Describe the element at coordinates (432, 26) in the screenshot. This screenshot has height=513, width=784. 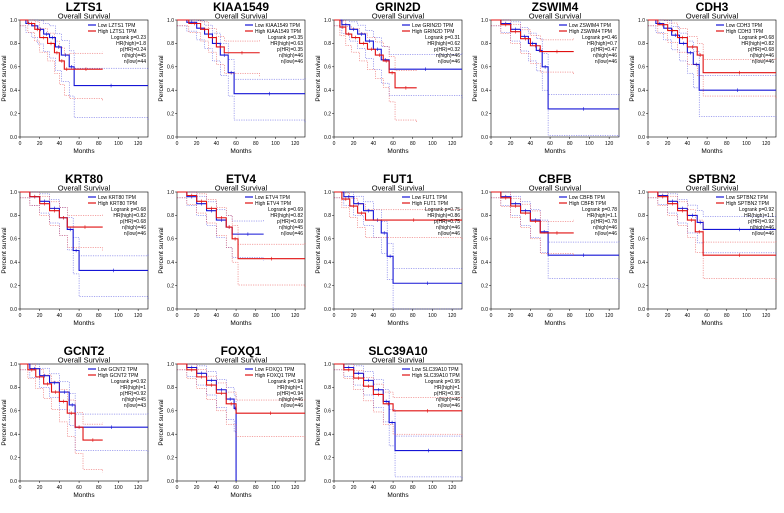
I see `legend-label: Low GRIN2D TPM` at that location.